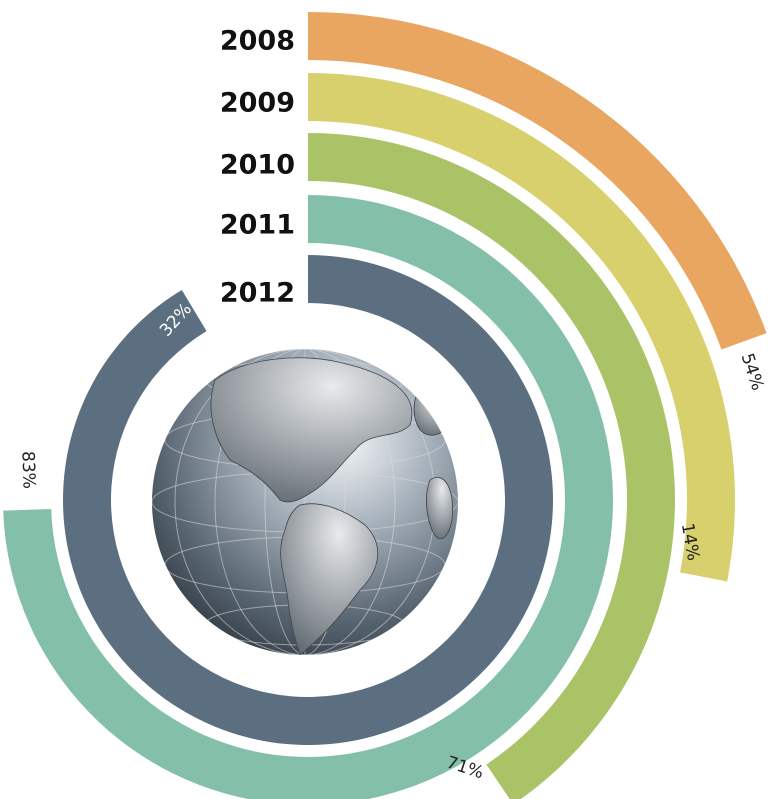  What do you see at coordinates (331, 506) in the screenshot?
I see `globe-land` at bounding box center [331, 506].